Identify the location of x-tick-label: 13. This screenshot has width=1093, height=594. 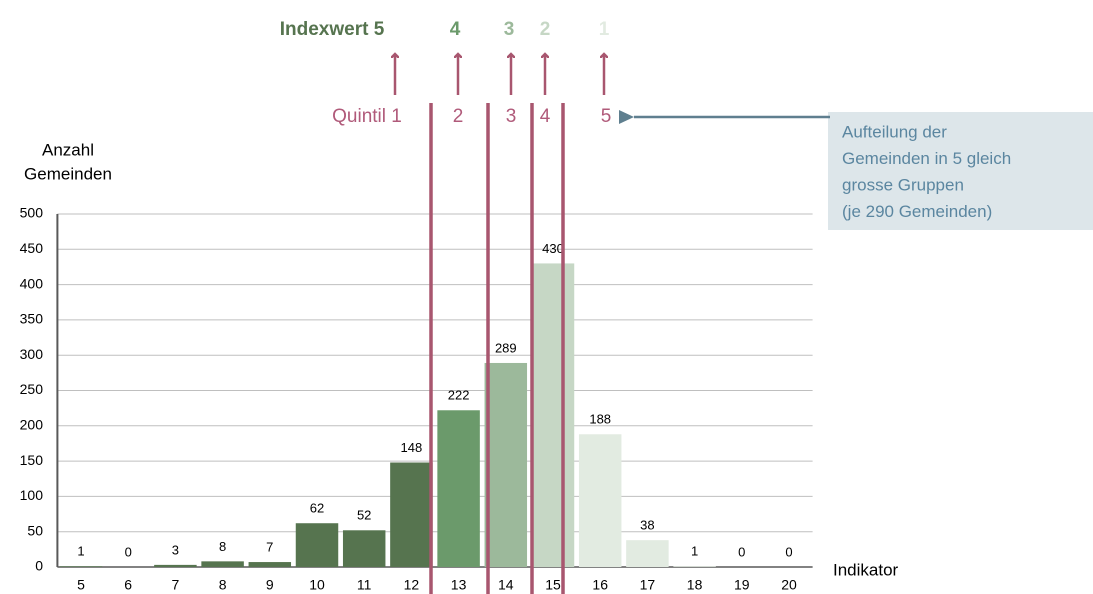
(459, 585).